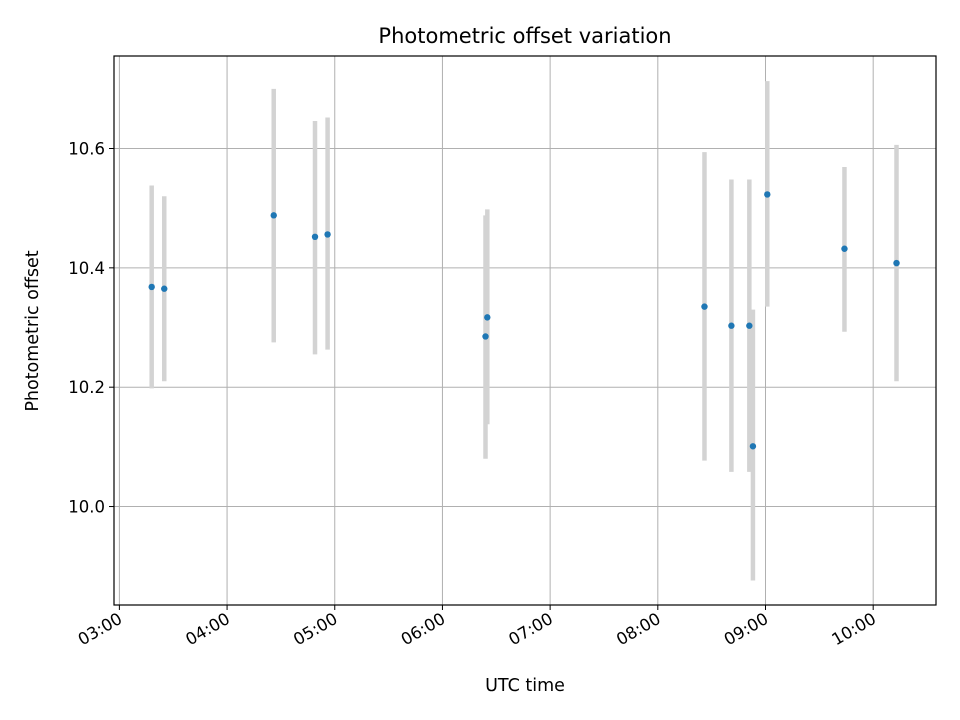 This screenshot has height=720, width=960. Describe the element at coordinates (86, 387) in the screenshot. I see `y-tick-label: 10.2` at that location.